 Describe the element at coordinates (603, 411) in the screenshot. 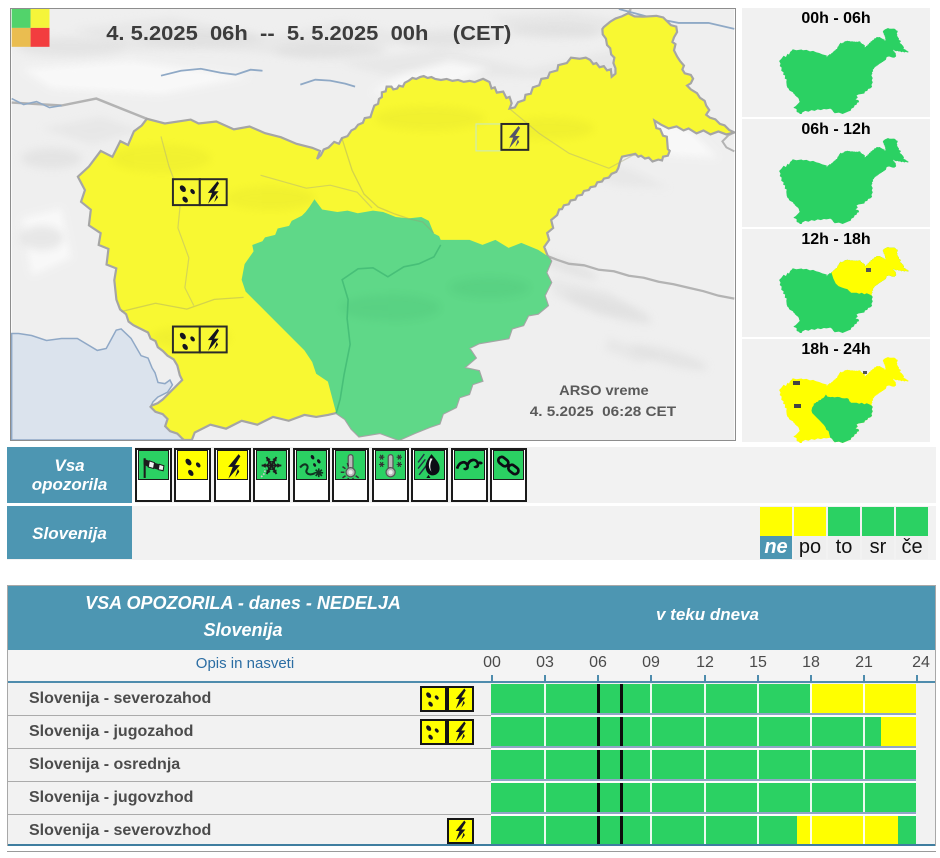

I see `svg-text: 4. 5.2025 06:28 CET` at that location.